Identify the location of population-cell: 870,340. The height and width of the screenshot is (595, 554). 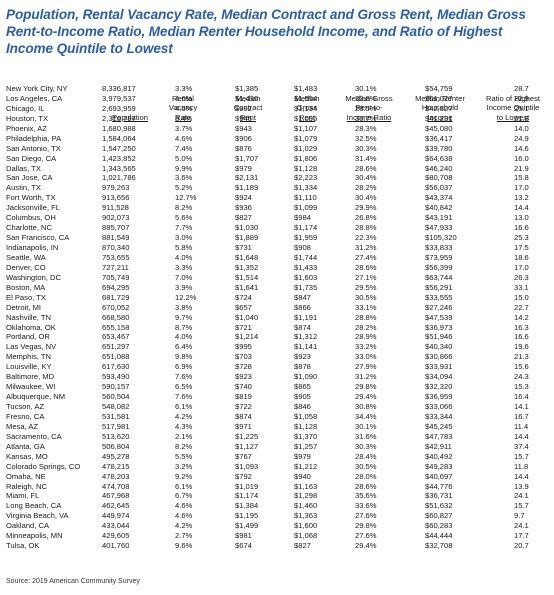
(116, 247).